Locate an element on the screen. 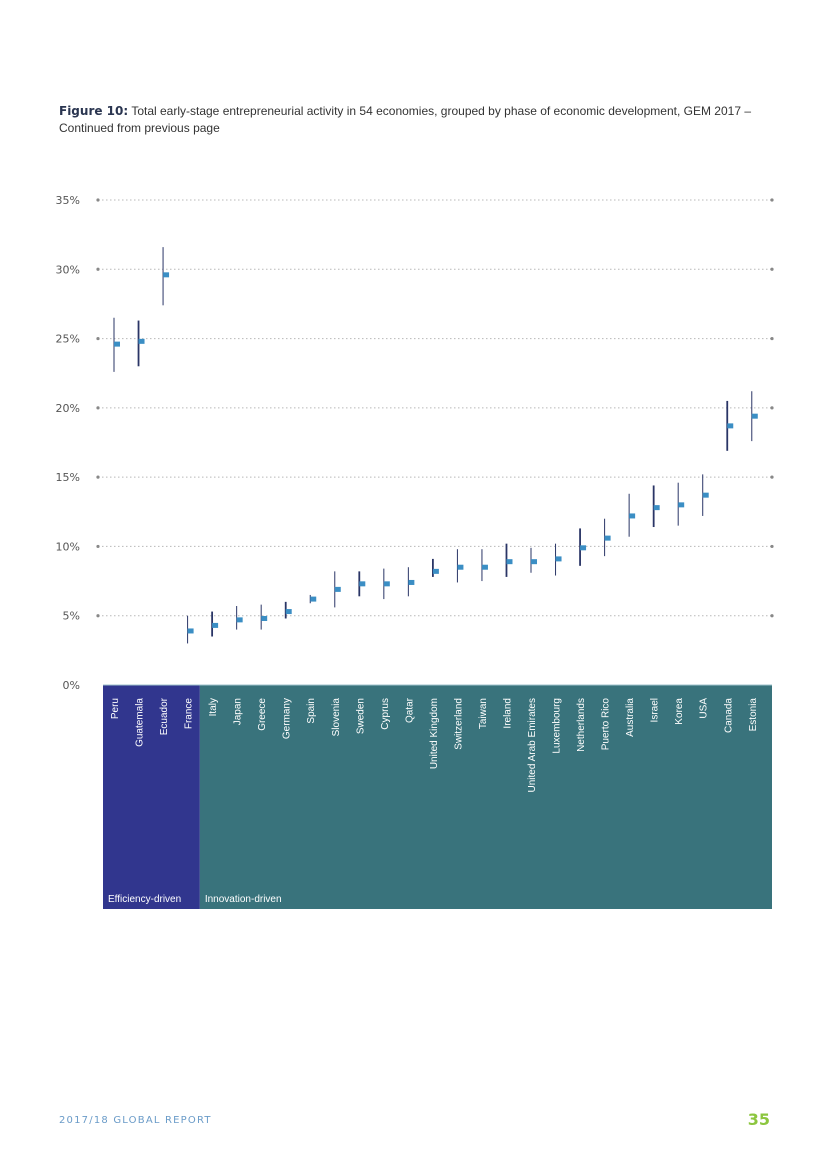 Image resolution: width=827 pixels, height=1169 pixels. category-label: Taiwan is located at coordinates (483, 713).